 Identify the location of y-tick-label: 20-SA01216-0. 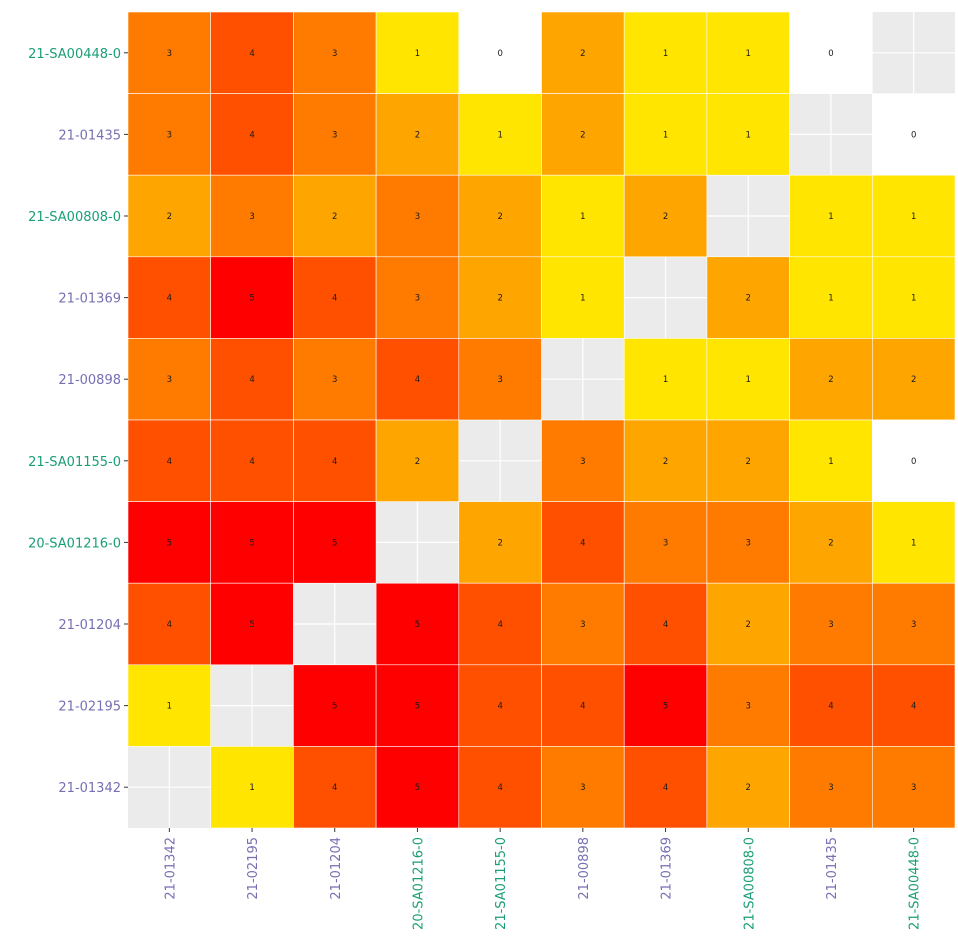
(74, 543).